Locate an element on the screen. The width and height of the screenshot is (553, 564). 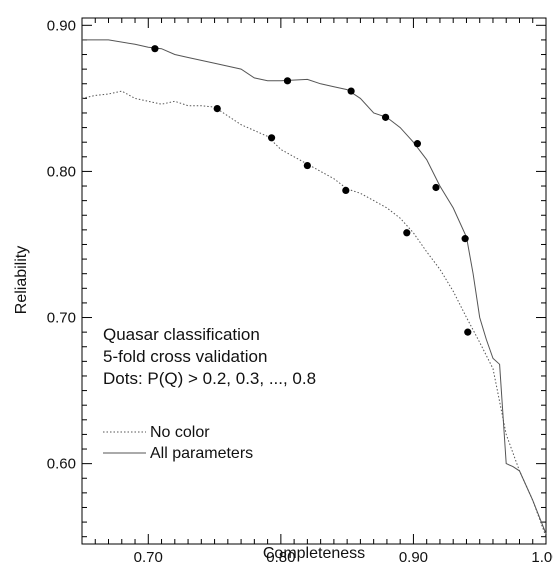
x-axis-label: Completeness is located at coordinates (314, 553).